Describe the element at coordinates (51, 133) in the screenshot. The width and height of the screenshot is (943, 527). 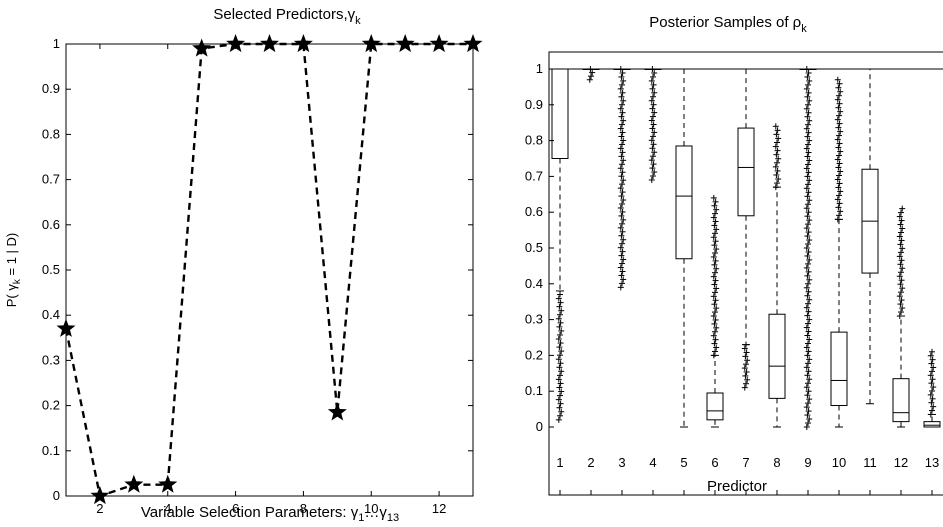
I see `y-tick-label: 0.8` at that location.